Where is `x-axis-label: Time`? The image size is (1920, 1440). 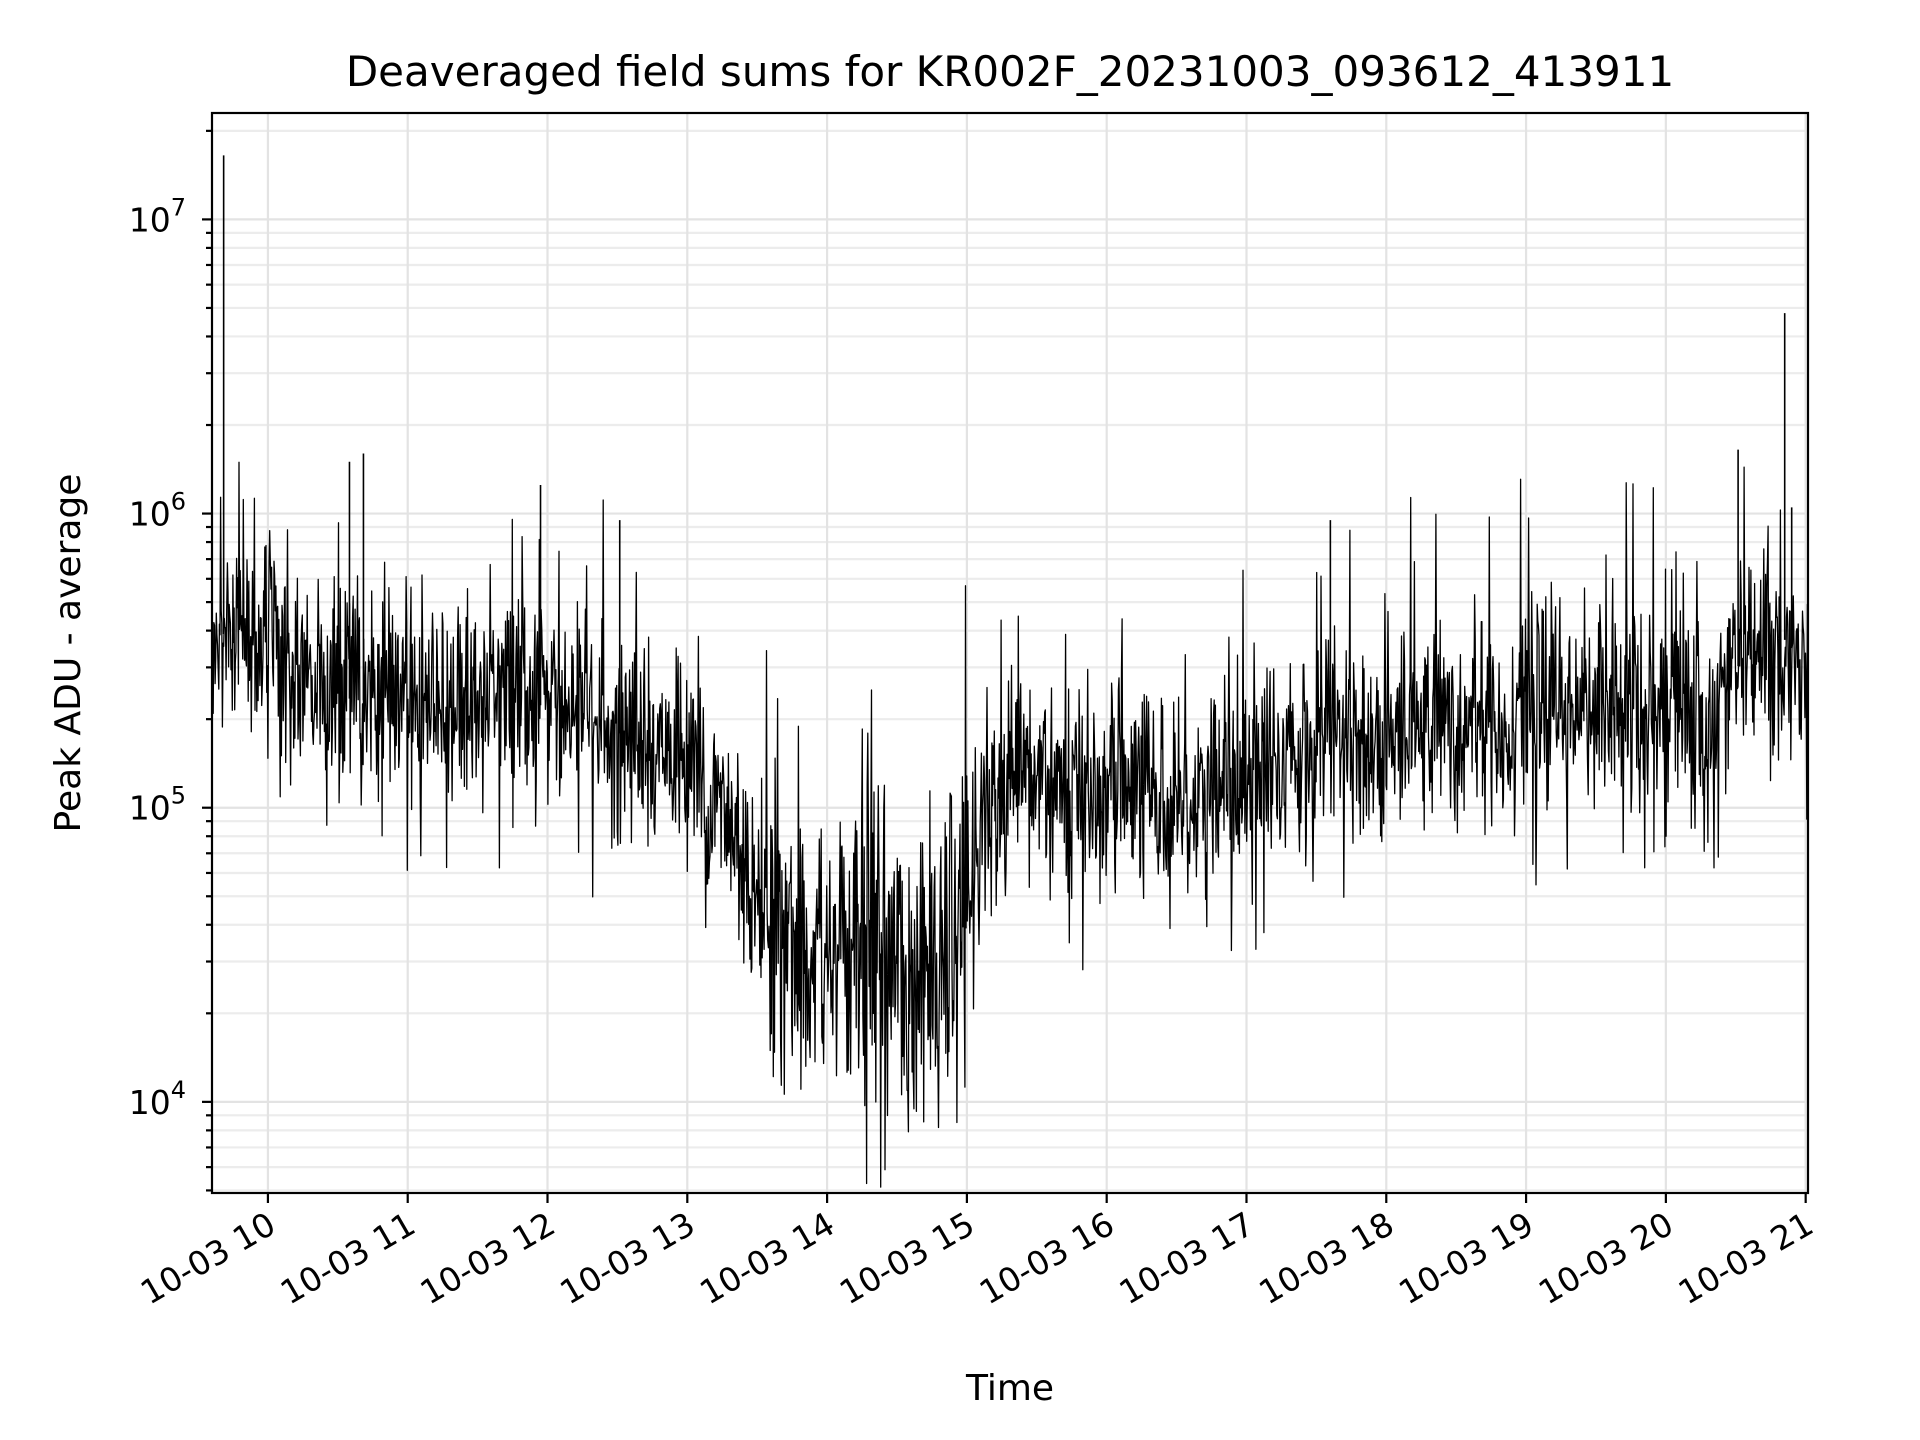
x-axis-label: Time is located at coordinates (1009, 1388).